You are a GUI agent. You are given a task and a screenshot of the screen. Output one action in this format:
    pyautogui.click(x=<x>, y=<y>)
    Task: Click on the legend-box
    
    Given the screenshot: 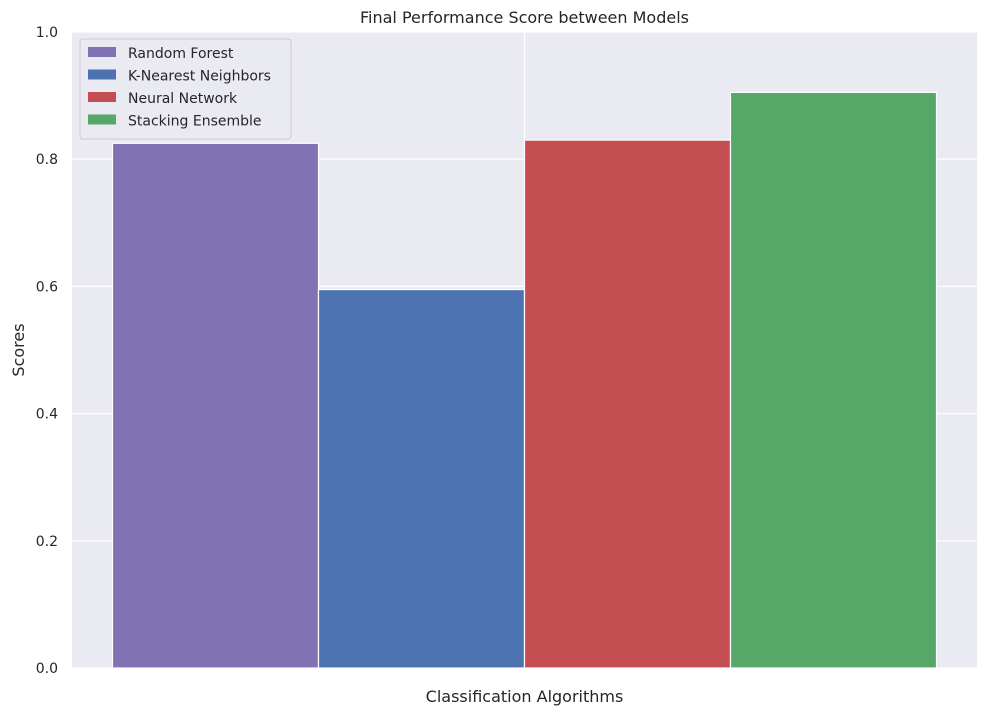 What is the action you would take?
    pyautogui.click(x=185, y=89)
    